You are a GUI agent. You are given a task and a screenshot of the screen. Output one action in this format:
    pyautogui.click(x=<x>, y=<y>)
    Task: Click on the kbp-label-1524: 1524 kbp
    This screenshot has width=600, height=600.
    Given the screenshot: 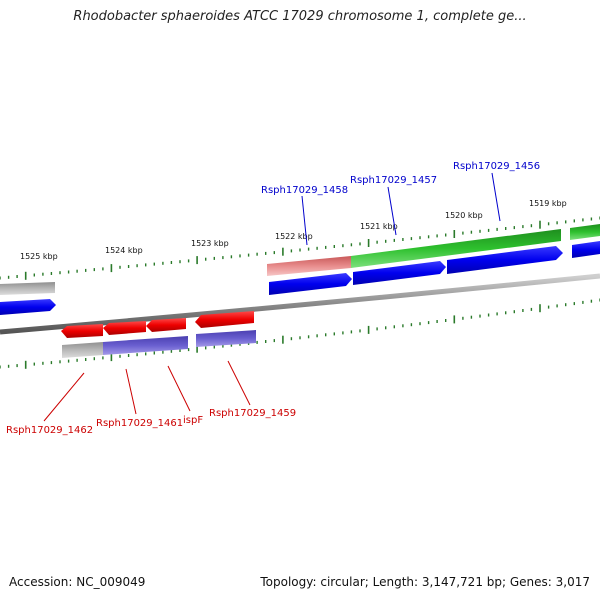 What is the action you would take?
    pyautogui.click(x=124, y=250)
    